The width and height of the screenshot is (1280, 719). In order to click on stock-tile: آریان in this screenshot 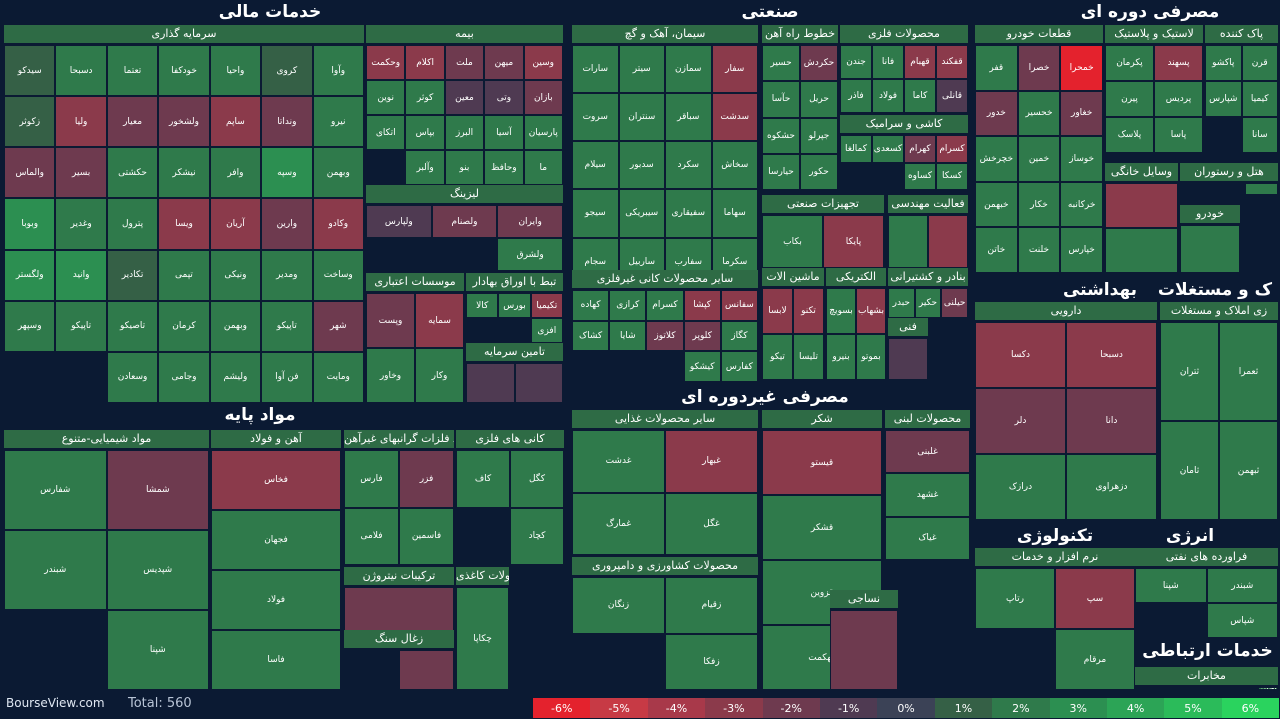, I will do `click(235, 224)`.